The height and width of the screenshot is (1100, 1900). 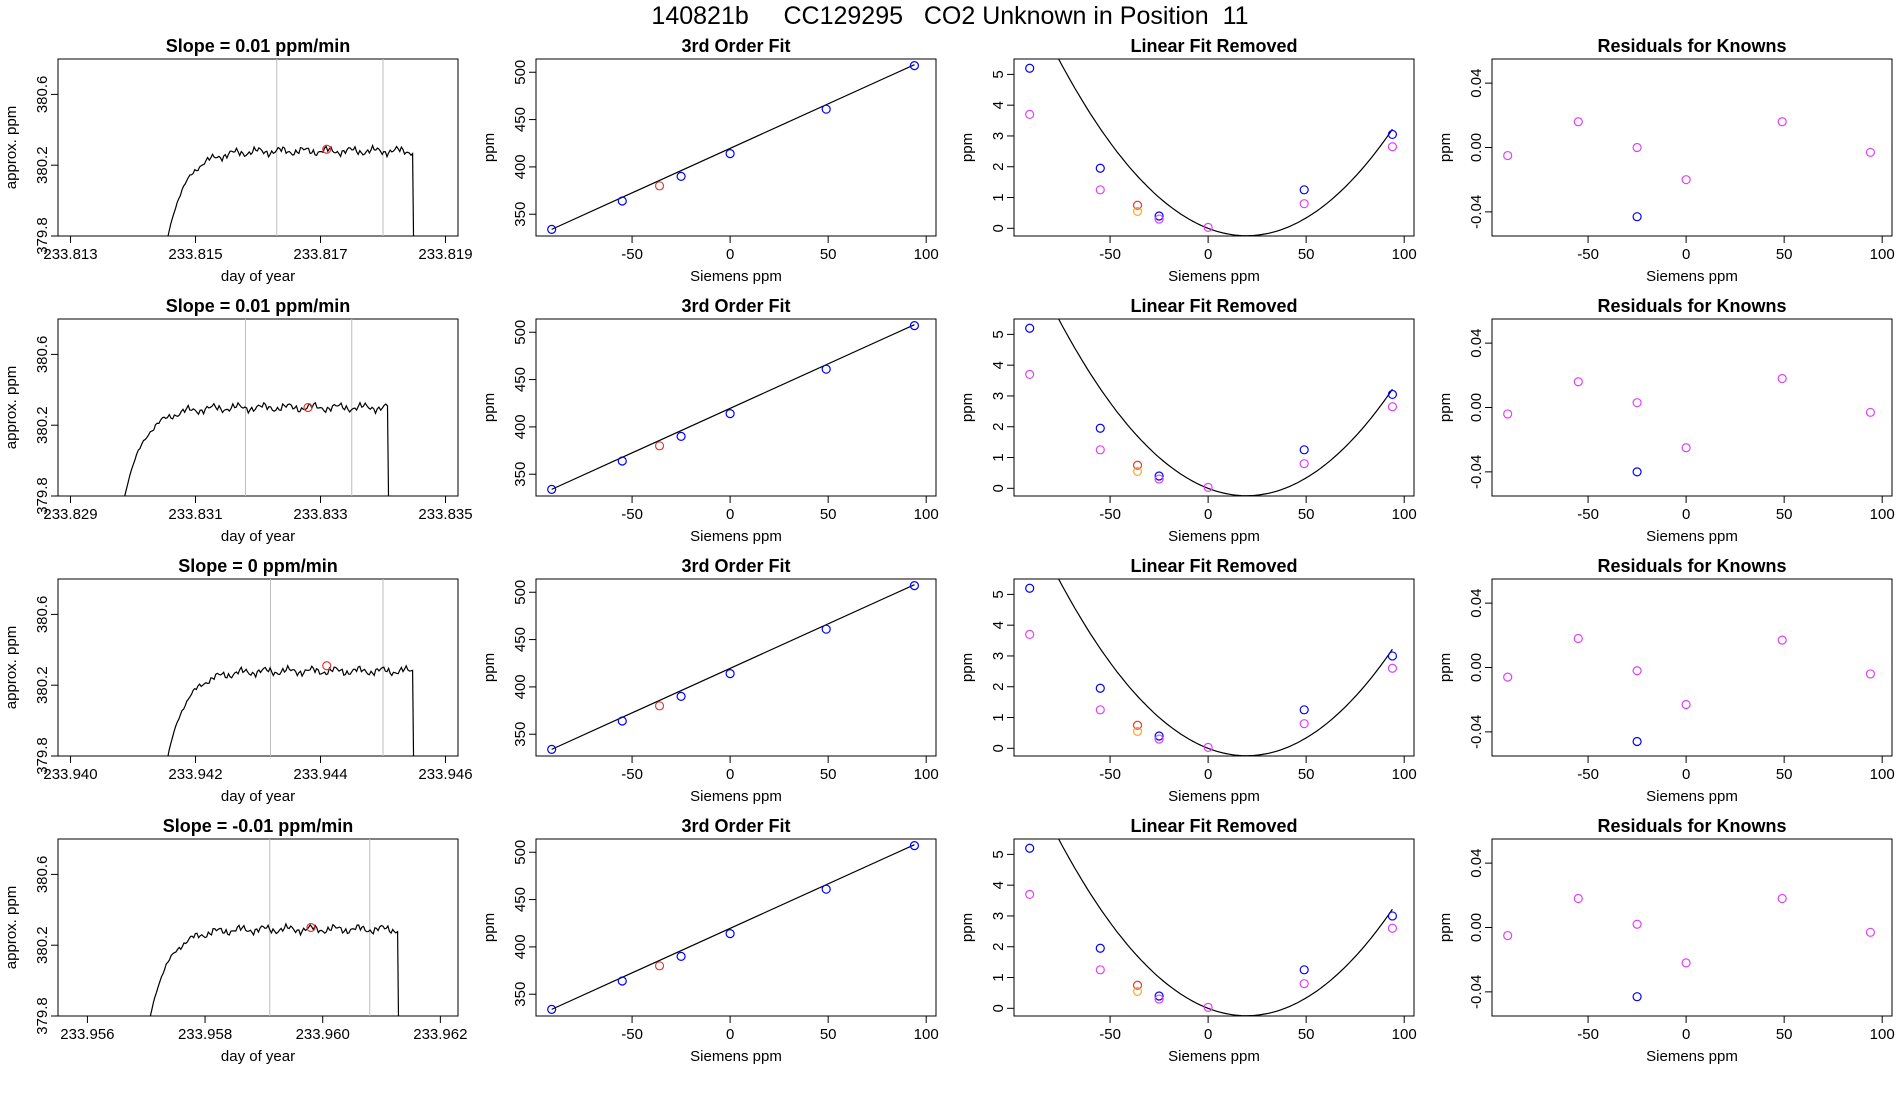 I want to click on x-tick-label: 233.956, so click(x=87, y=1034).